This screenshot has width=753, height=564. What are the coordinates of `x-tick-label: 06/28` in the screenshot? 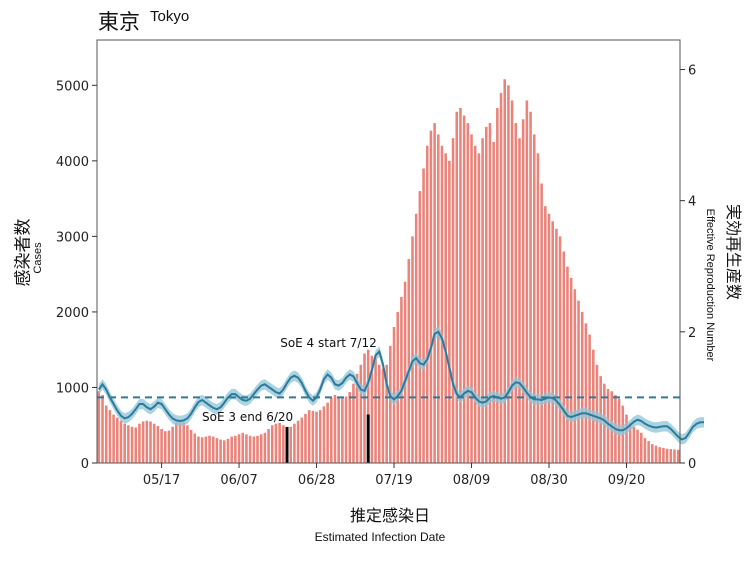 It's located at (316, 480).